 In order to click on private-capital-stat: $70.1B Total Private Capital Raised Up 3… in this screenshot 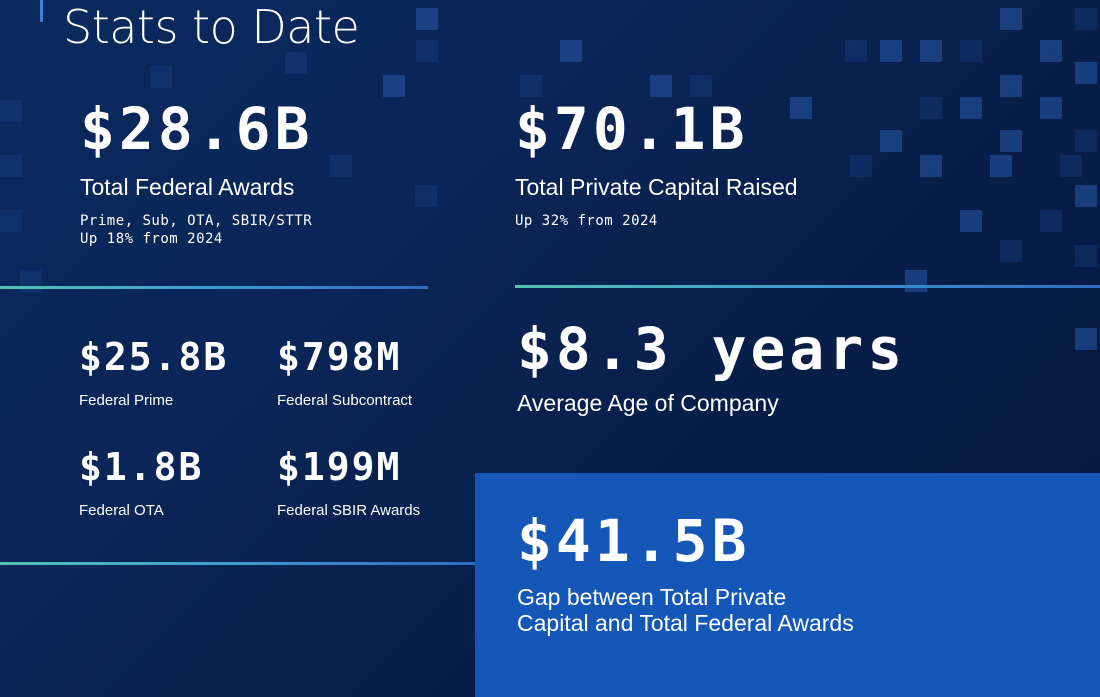, I will do `click(656, 165)`.